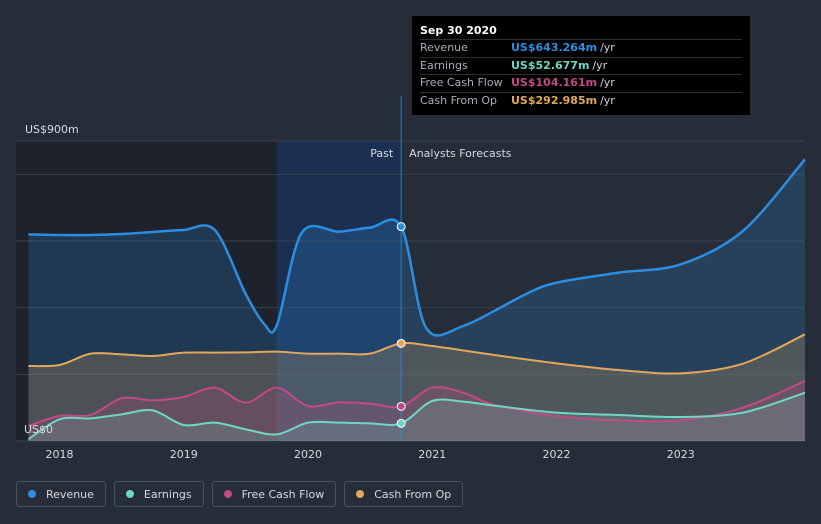  Describe the element at coordinates (283, 494) in the screenshot. I see `legend-label: Free Cash Flow` at that location.